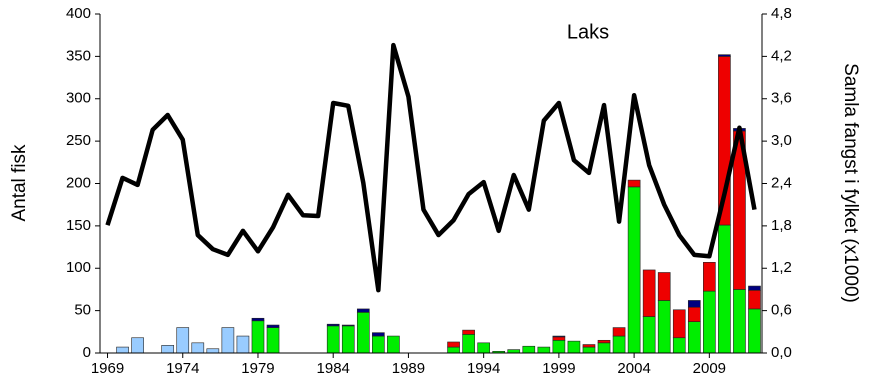  What do you see at coordinates (78, 13) in the screenshot?
I see `y-tick-label: 400` at bounding box center [78, 13].